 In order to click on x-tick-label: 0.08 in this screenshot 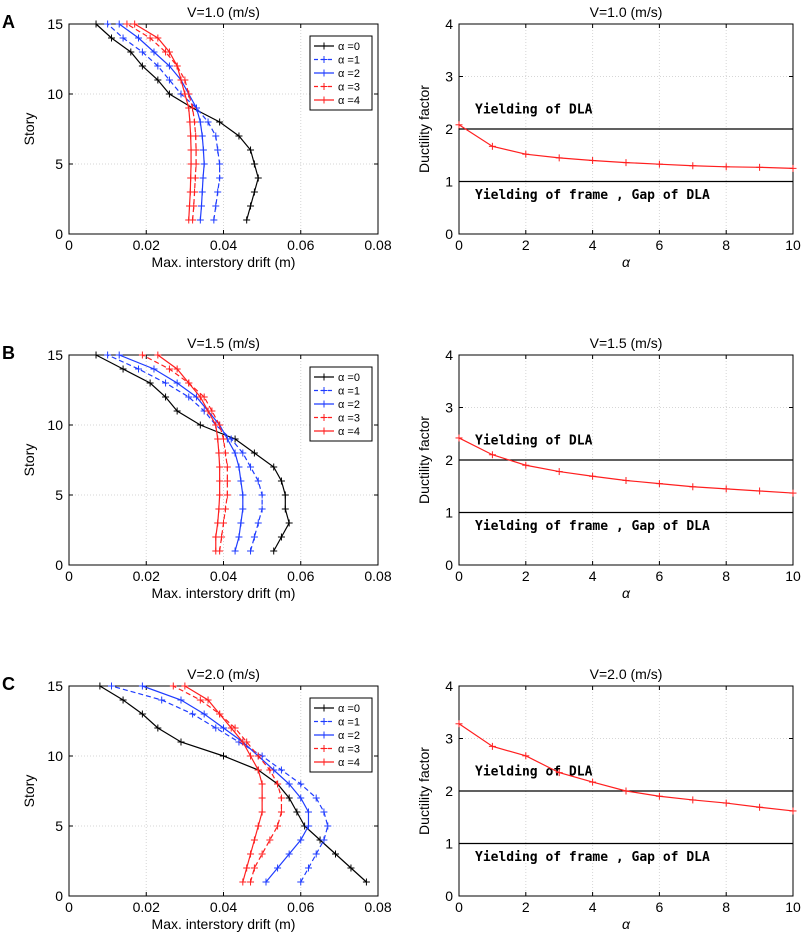, I will do `click(377, 907)`.